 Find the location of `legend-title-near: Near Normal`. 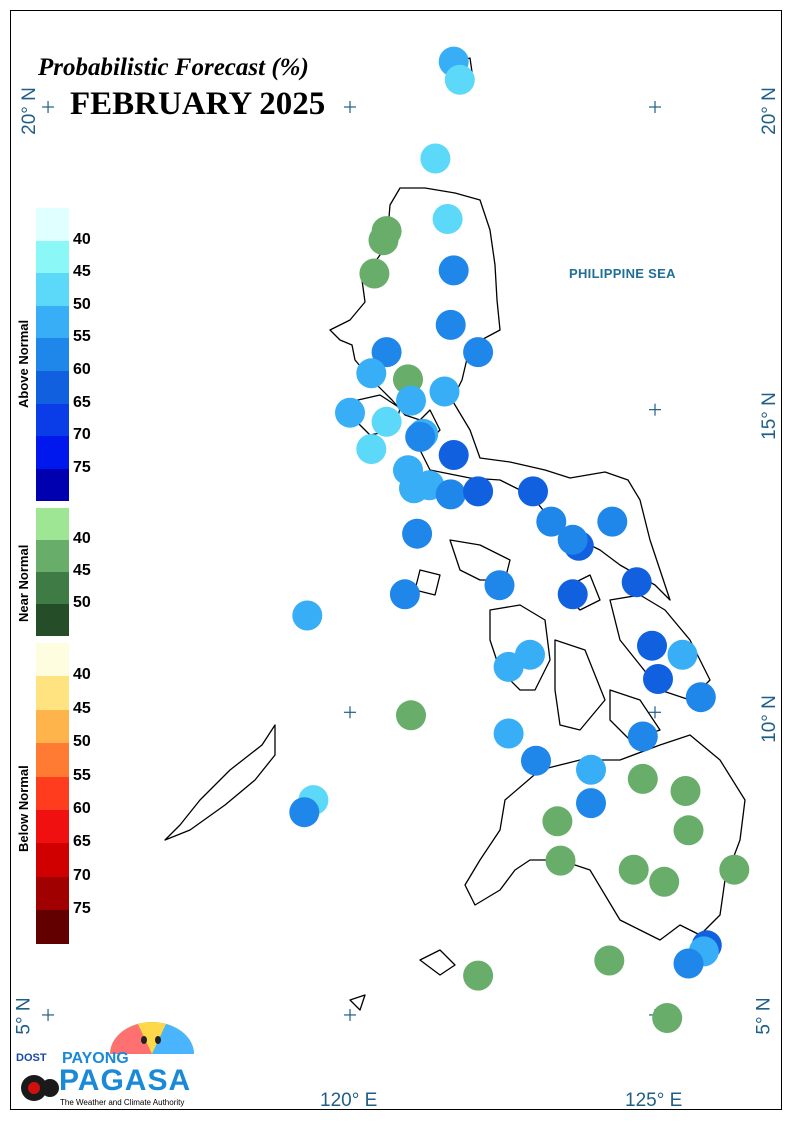

legend-title-near: Near Normal is located at coordinates (23, 583).